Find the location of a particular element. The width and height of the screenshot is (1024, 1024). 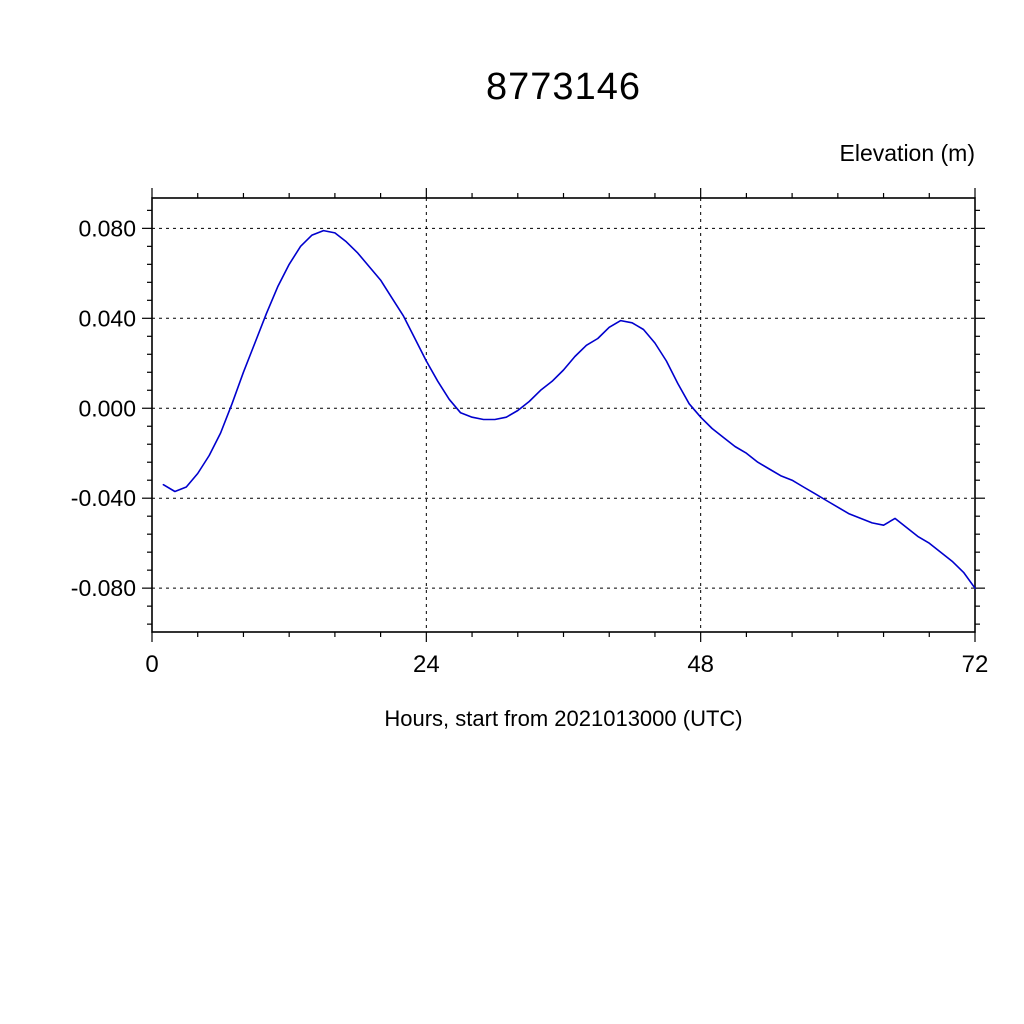

x-tick-label: 24 is located at coordinates (426, 664).